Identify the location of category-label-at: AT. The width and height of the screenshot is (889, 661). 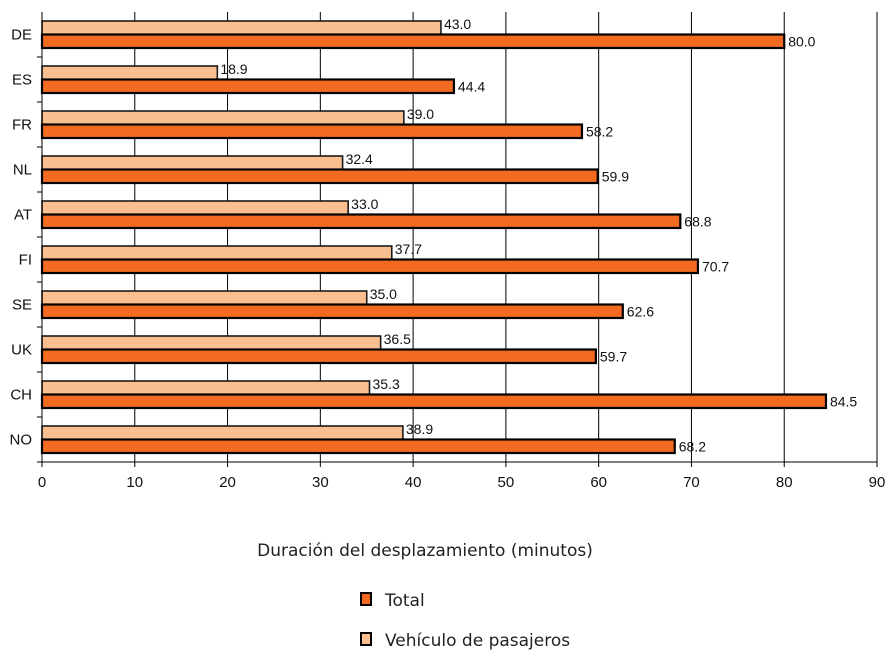
(23, 215).